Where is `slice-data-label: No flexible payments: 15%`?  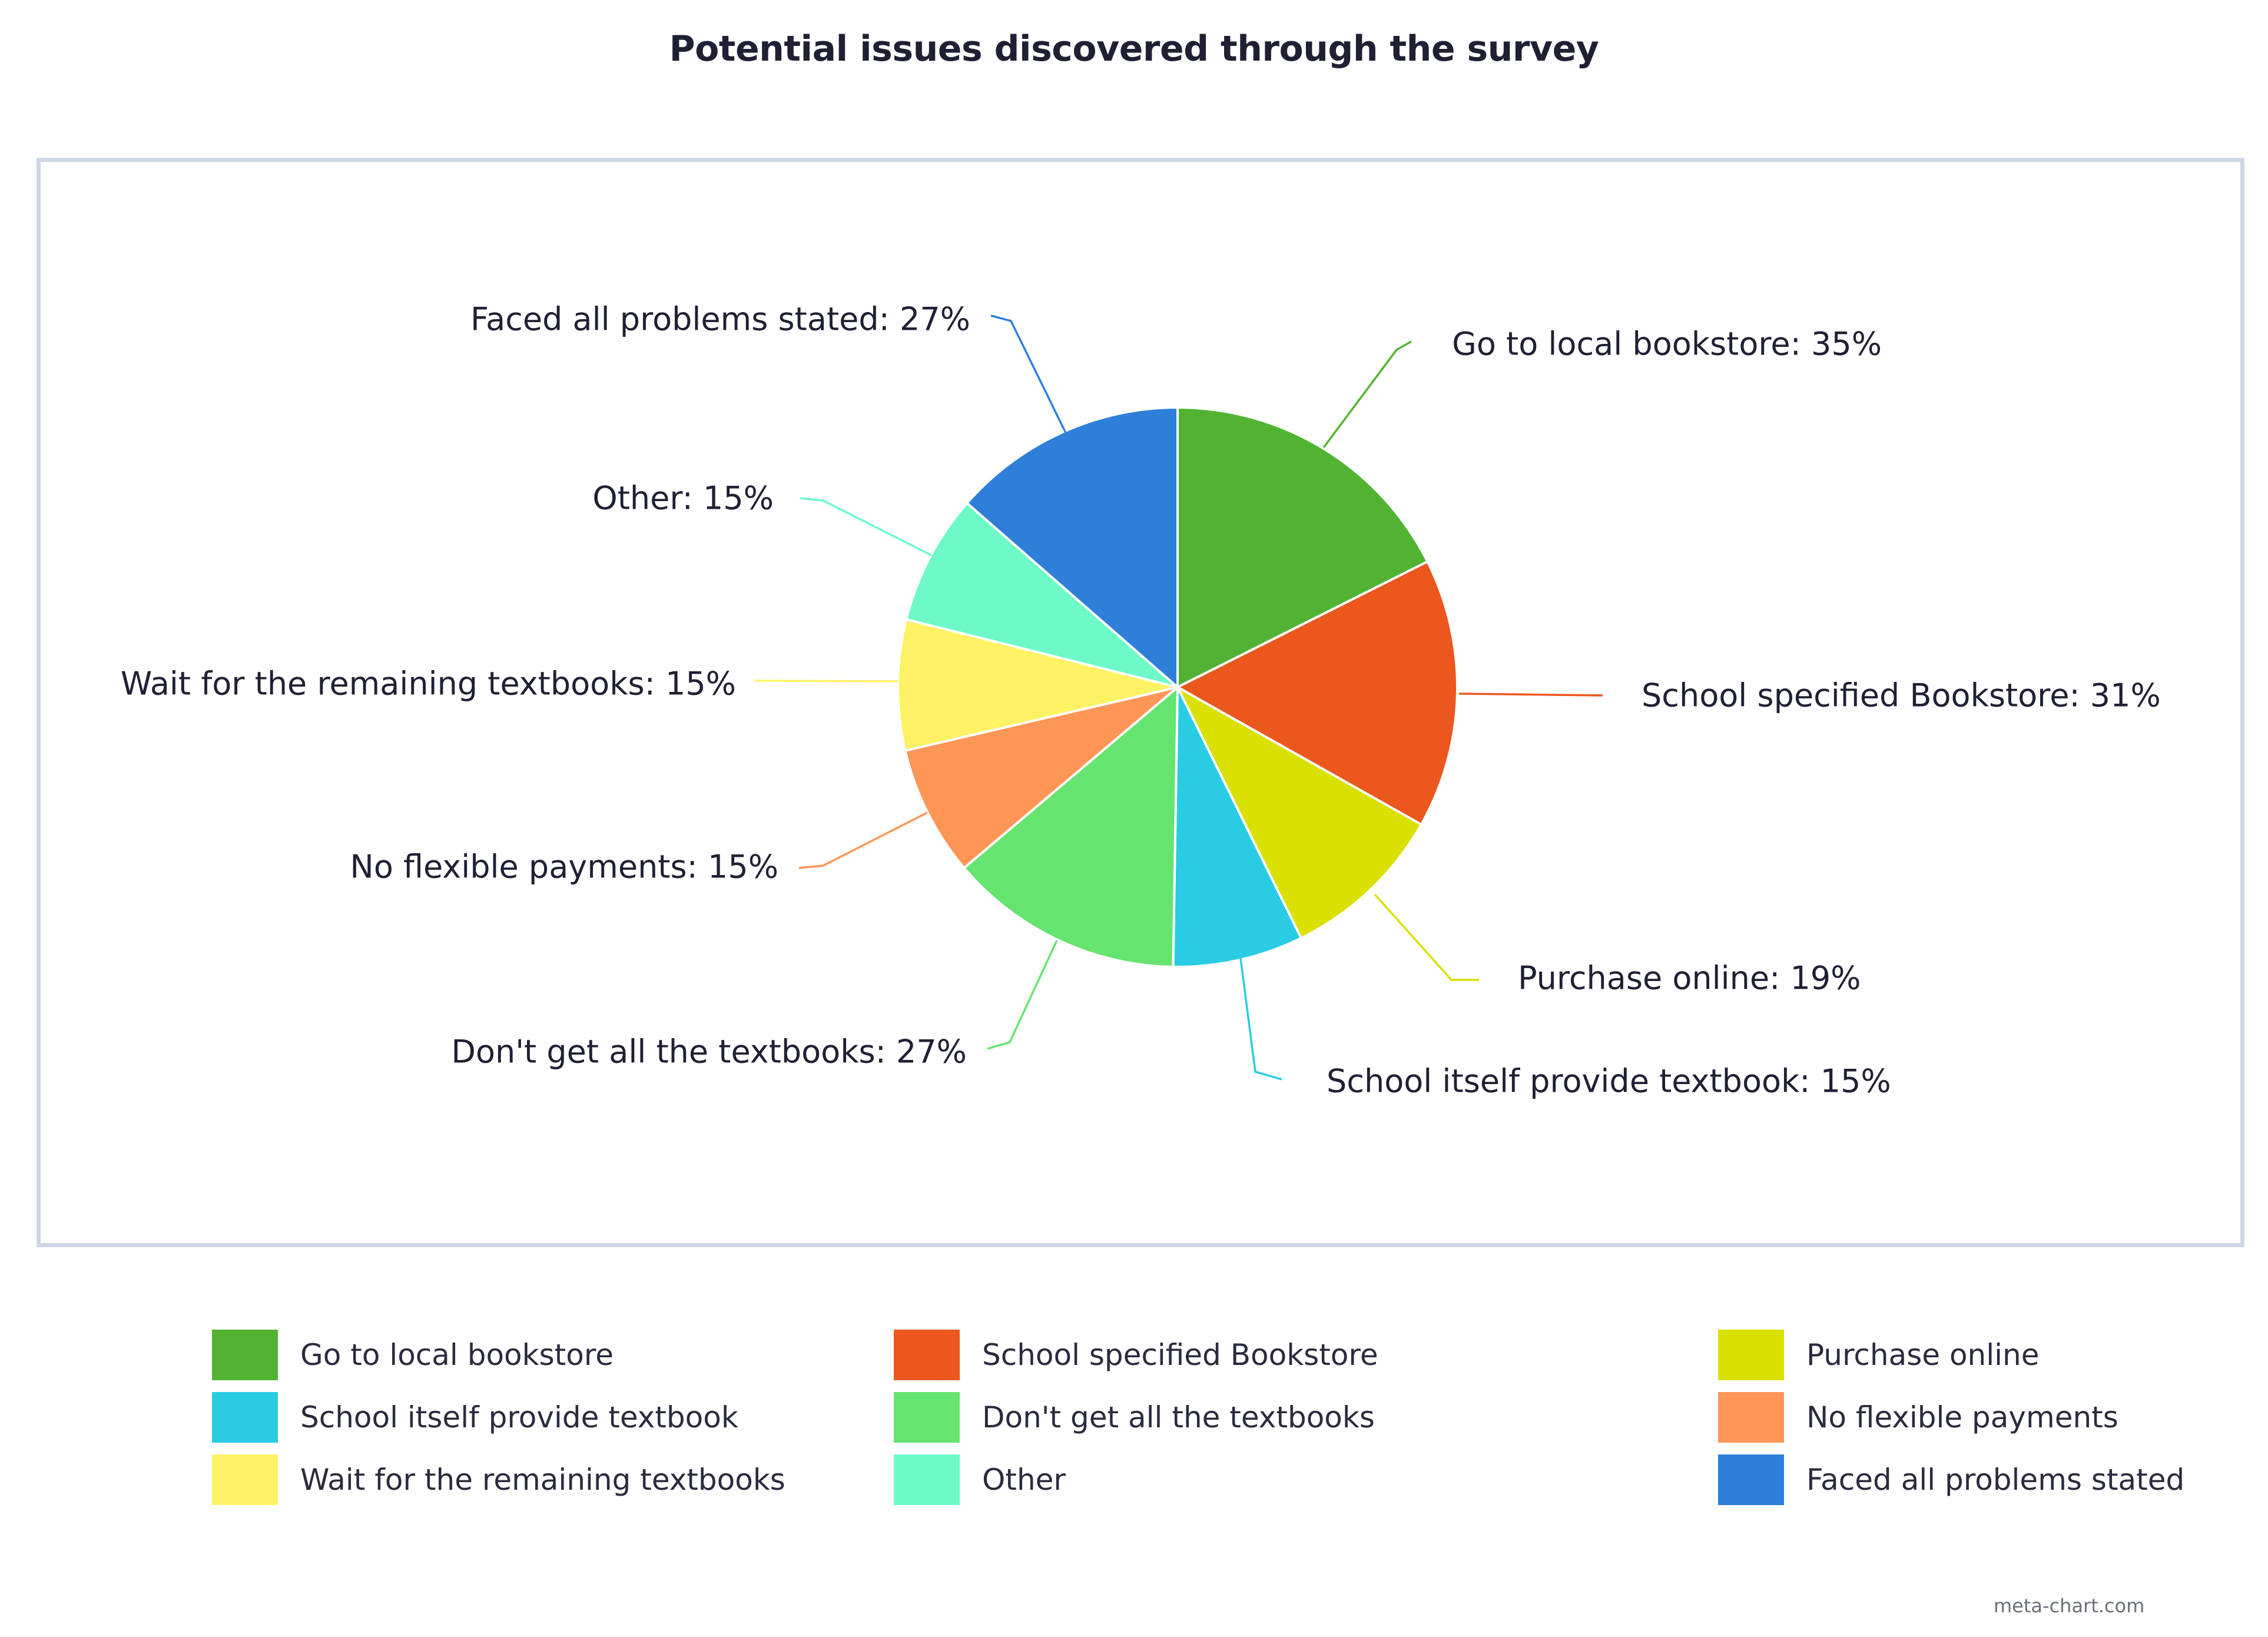
slice-data-label: No flexible payments: 15% is located at coordinates (564, 867).